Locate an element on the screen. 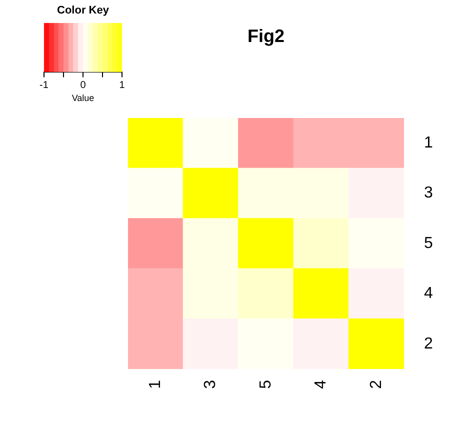  x-tick-label: 3 is located at coordinates (211, 384).